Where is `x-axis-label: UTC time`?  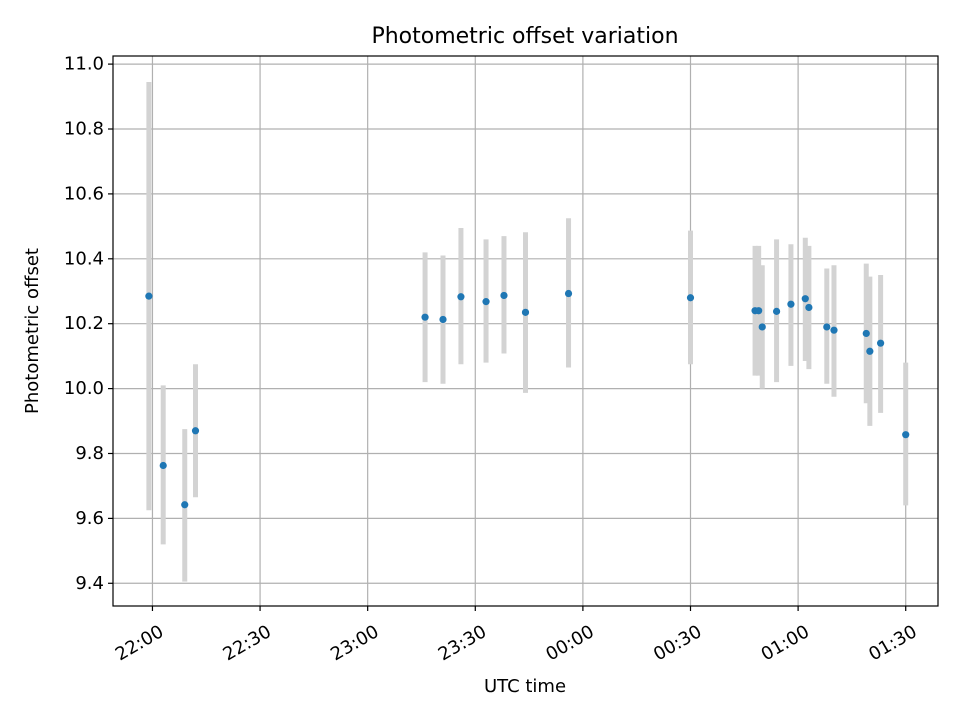
x-axis-label: UTC time is located at coordinates (525, 686).